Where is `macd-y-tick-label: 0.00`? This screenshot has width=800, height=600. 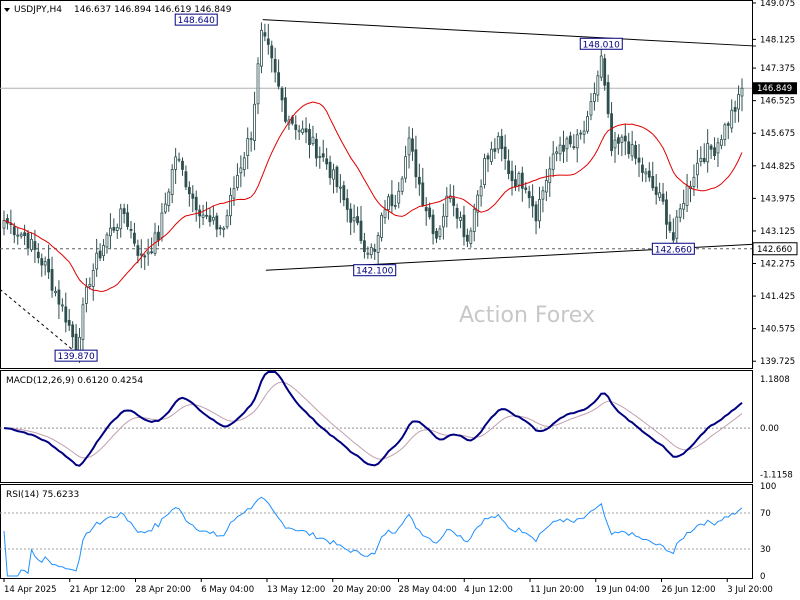
macd-y-tick-label: 0.00 is located at coordinates (769, 429).